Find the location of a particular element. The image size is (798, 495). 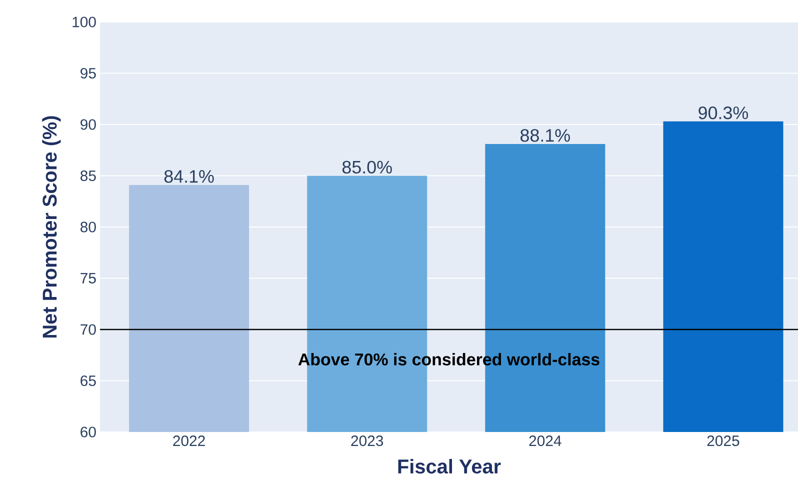

y-tick-label: 90 is located at coordinates (88, 124).